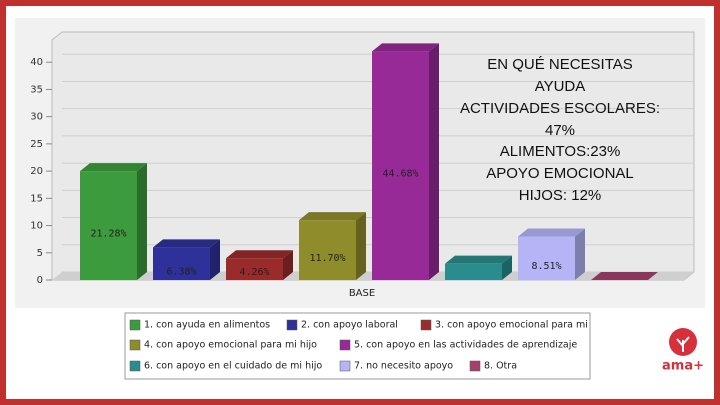 Image resolution: width=720 pixels, height=405 pixels. Describe the element at coordinates (403, 366) in the screenshot. I see `legend-label: 7. no necesito apoyo` at that location.